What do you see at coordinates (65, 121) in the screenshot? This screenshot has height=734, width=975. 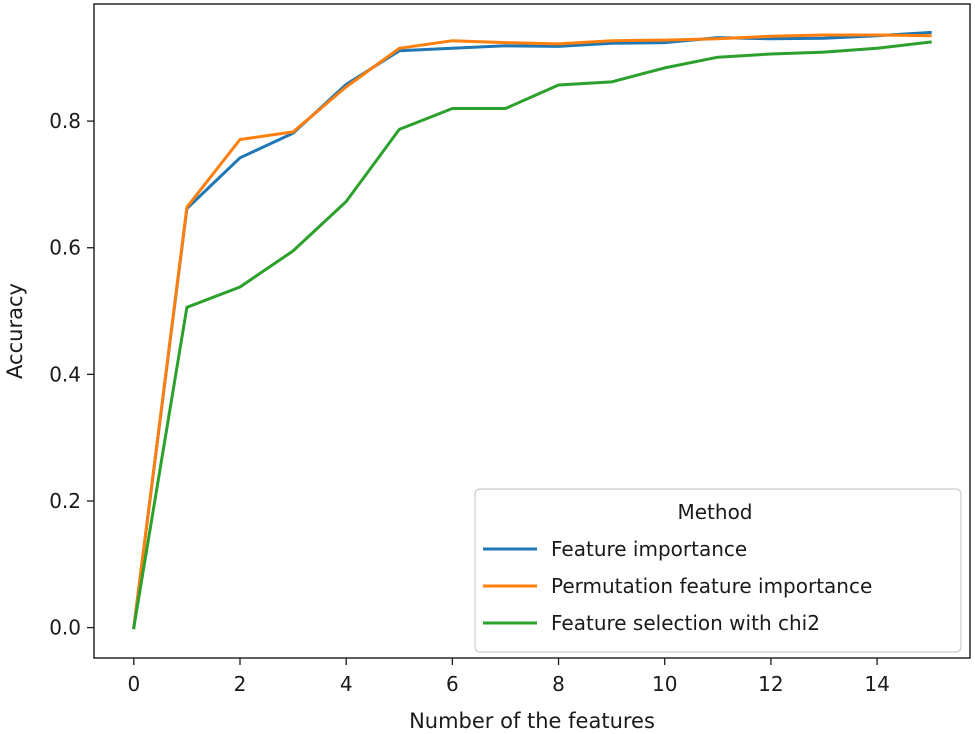 I see `y-tick-label: 0.8` at bounding box center [65, 121].